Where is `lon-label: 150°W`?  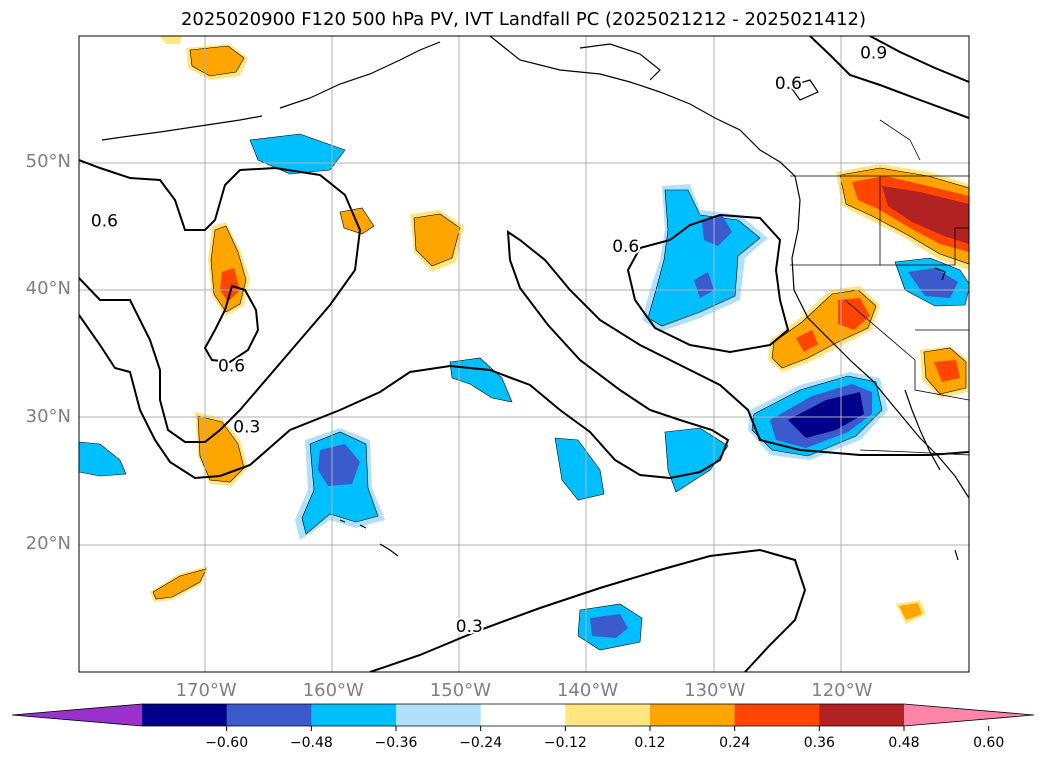 lon-label: 150°W is located at coordinates (460, 690).